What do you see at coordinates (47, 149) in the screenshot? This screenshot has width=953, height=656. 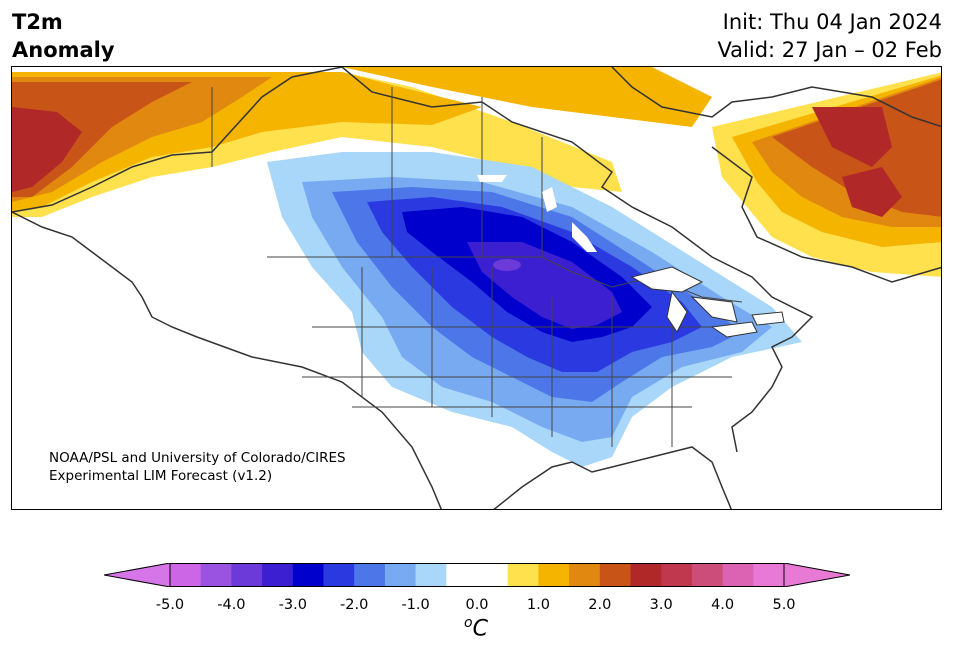 I see `warm-region-red-west` at bounding box center [47, 149].